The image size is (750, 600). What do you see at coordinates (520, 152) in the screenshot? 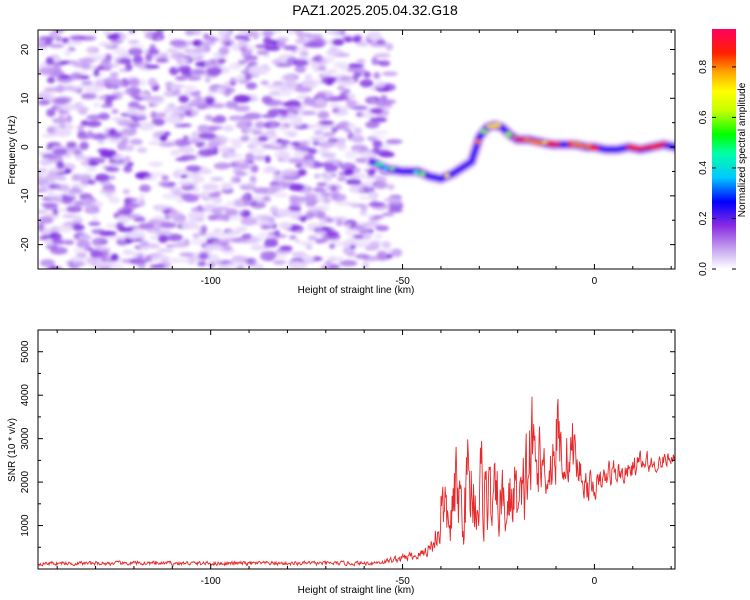
I see `signal-ridge` at bounding box center [520, 152].